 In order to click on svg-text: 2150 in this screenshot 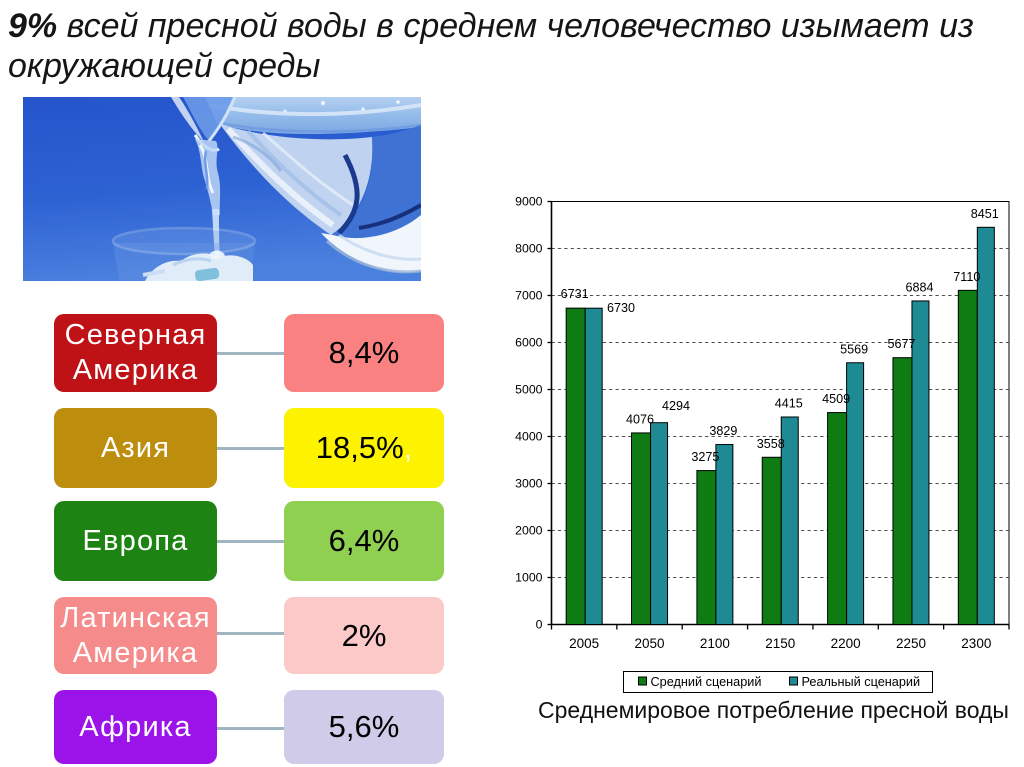, I will do `click(780, 643)`.